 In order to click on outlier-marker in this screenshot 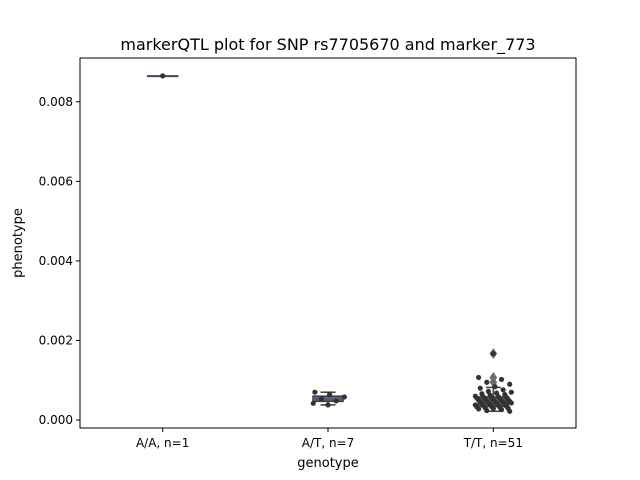, I will do `click(493, 377)`.